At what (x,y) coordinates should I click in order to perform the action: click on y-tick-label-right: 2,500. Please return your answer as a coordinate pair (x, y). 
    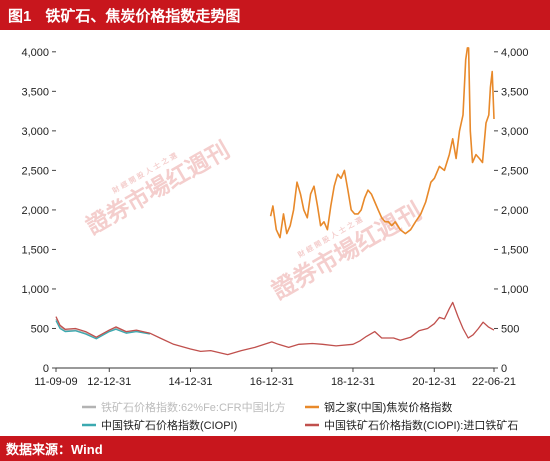
    Looking at the image, I should click on (515, 171).